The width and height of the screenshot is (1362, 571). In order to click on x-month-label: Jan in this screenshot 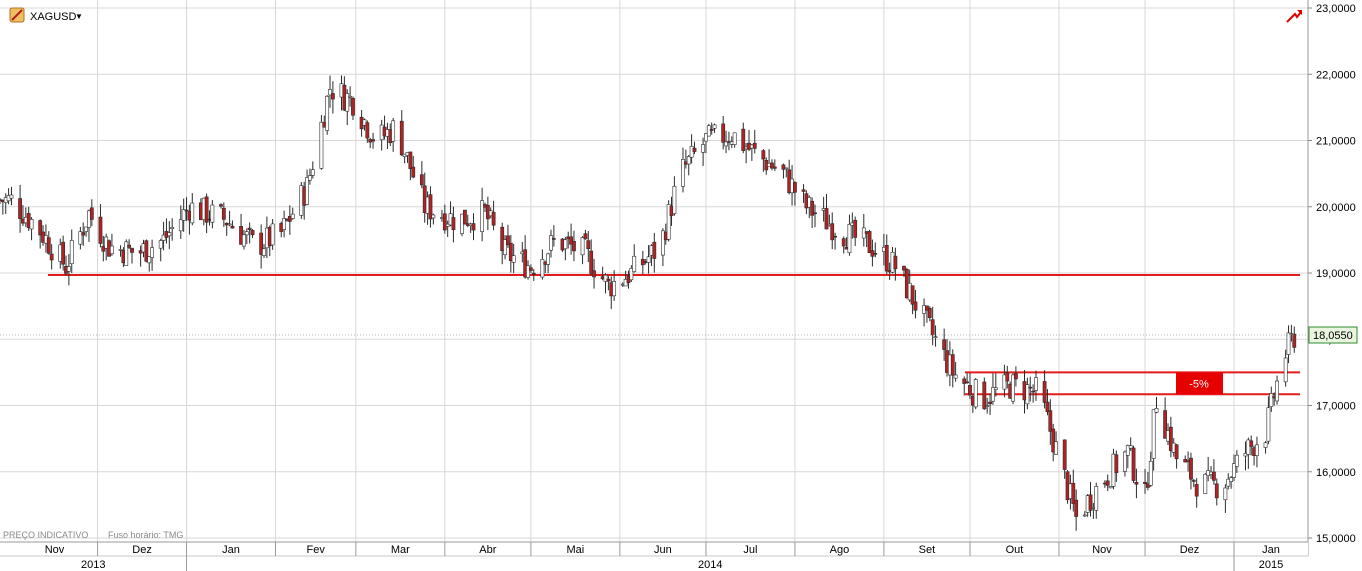, I will do `click(1271, 550)`.